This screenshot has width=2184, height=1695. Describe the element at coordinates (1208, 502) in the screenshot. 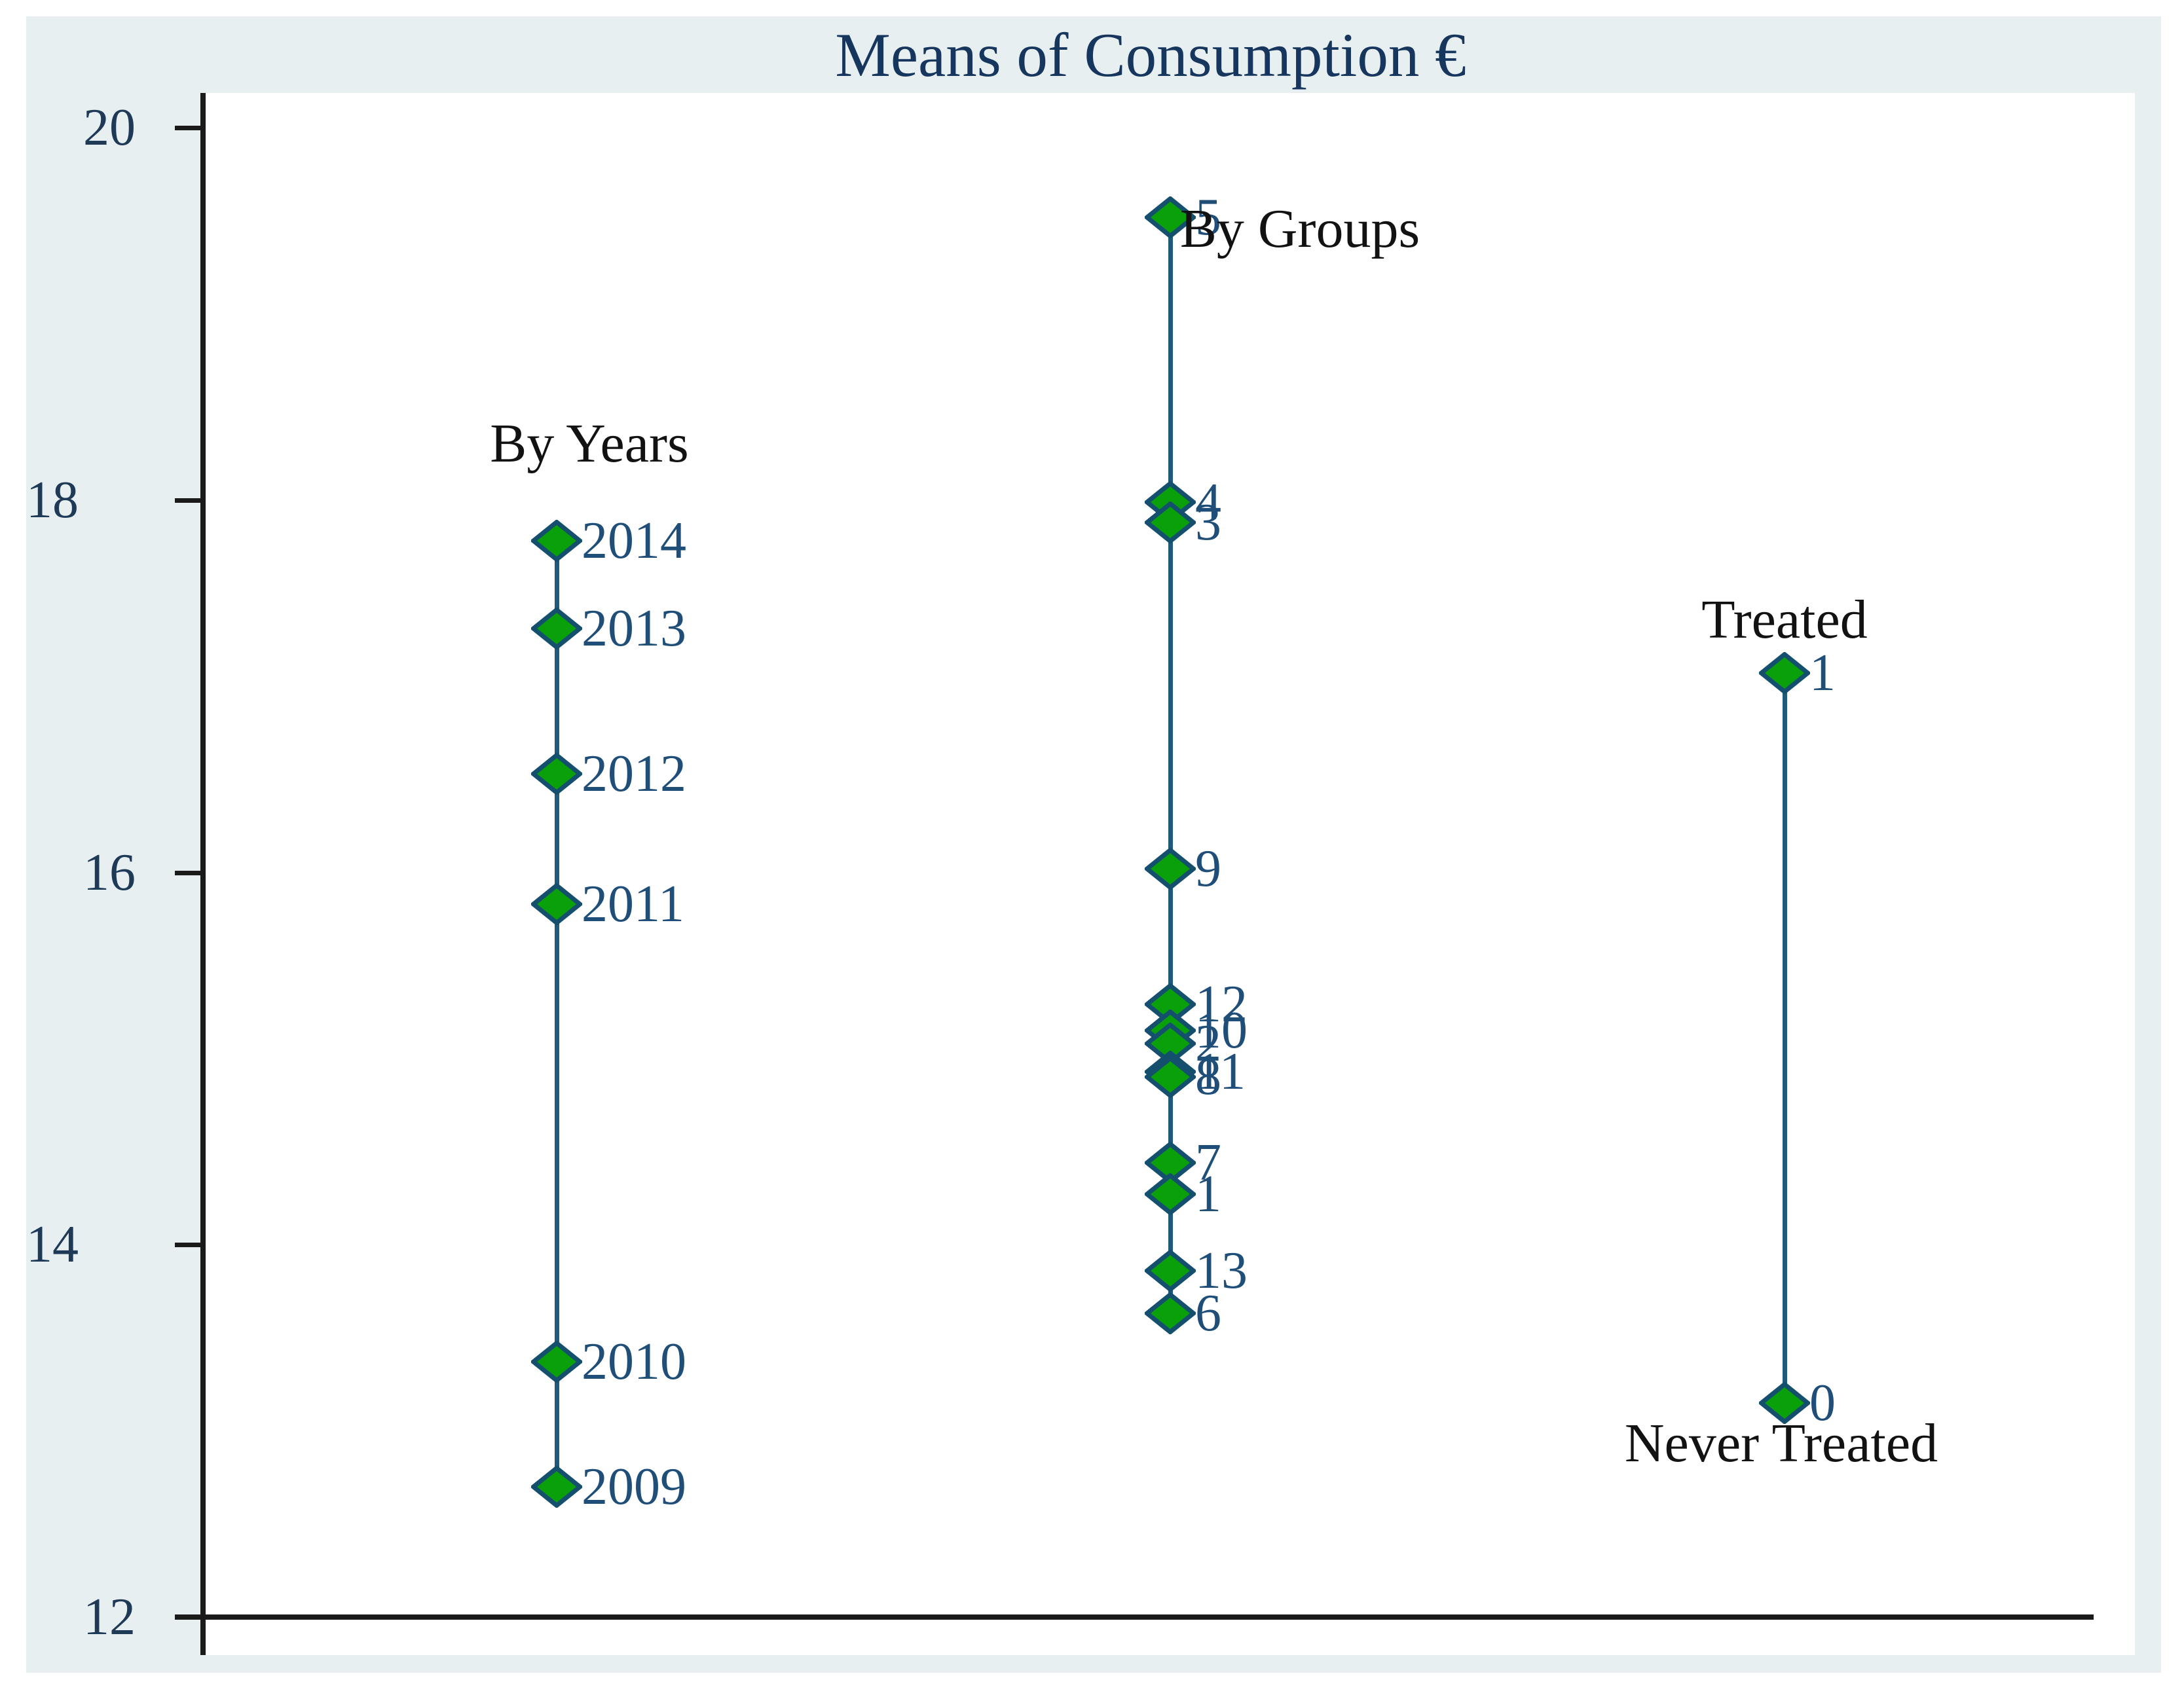

I see `data-point-label: 4` at that location.